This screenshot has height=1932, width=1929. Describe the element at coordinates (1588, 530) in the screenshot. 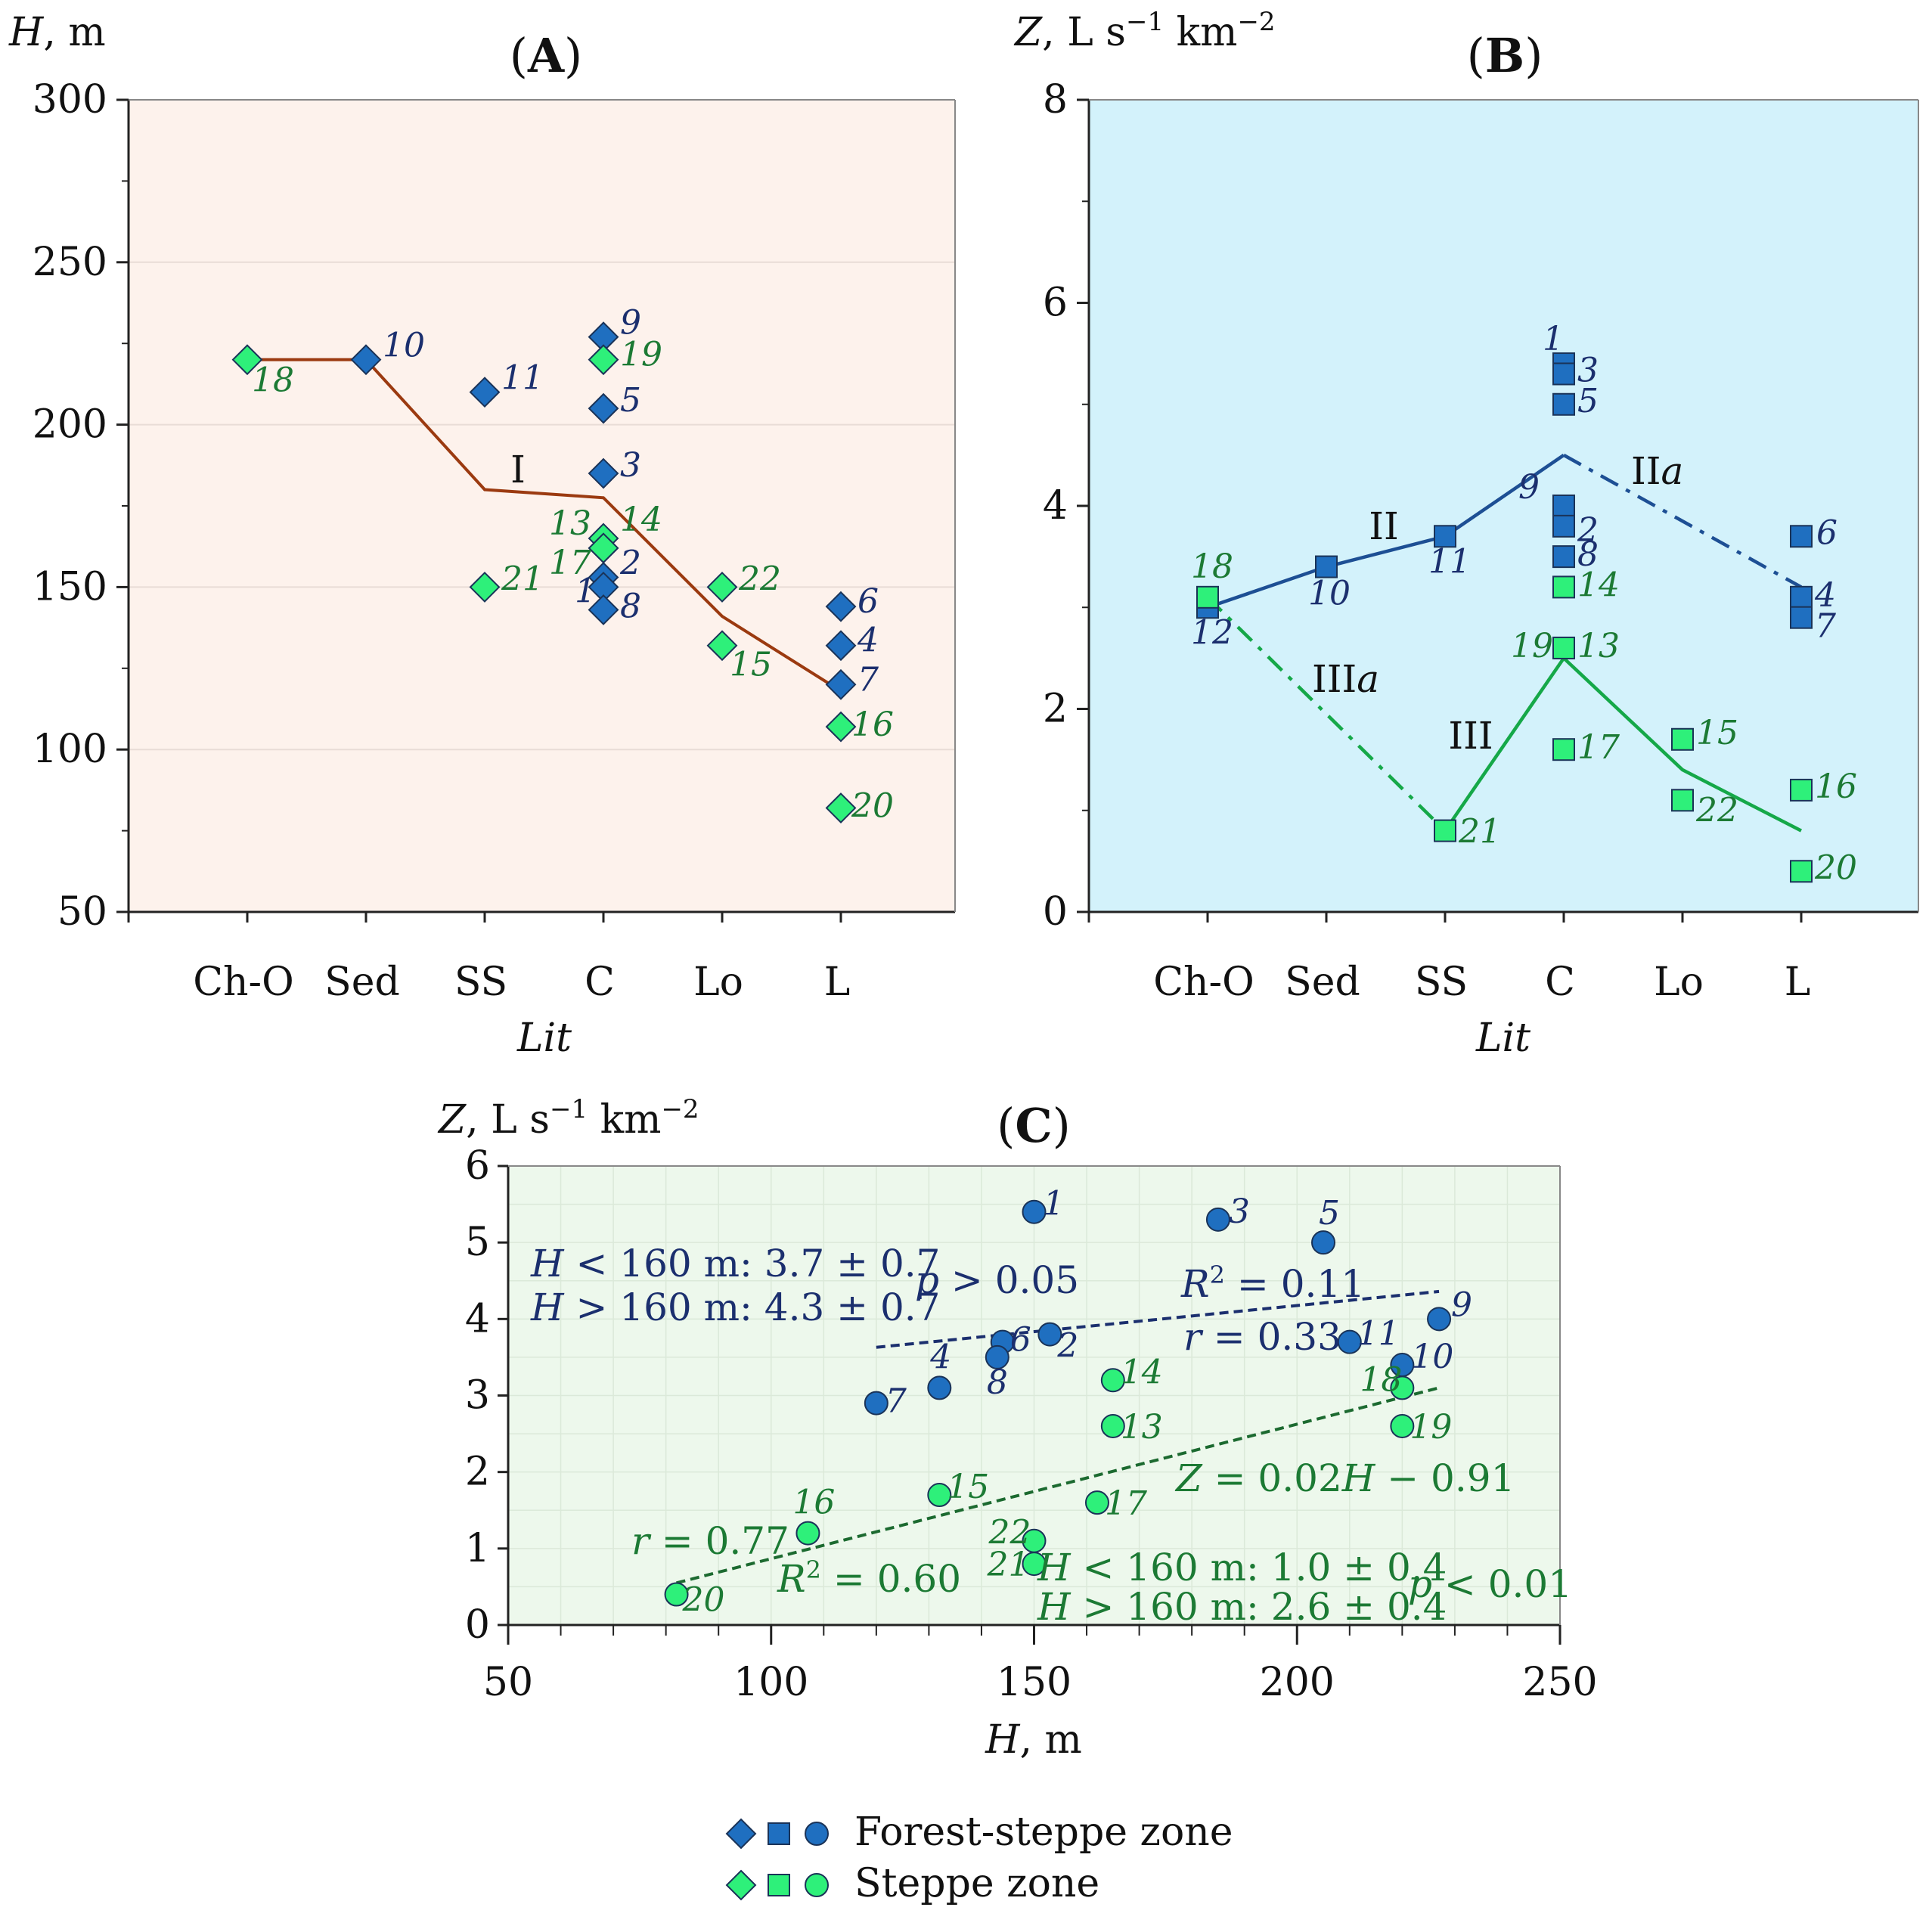

I see `b-point-label: 2` at that location.